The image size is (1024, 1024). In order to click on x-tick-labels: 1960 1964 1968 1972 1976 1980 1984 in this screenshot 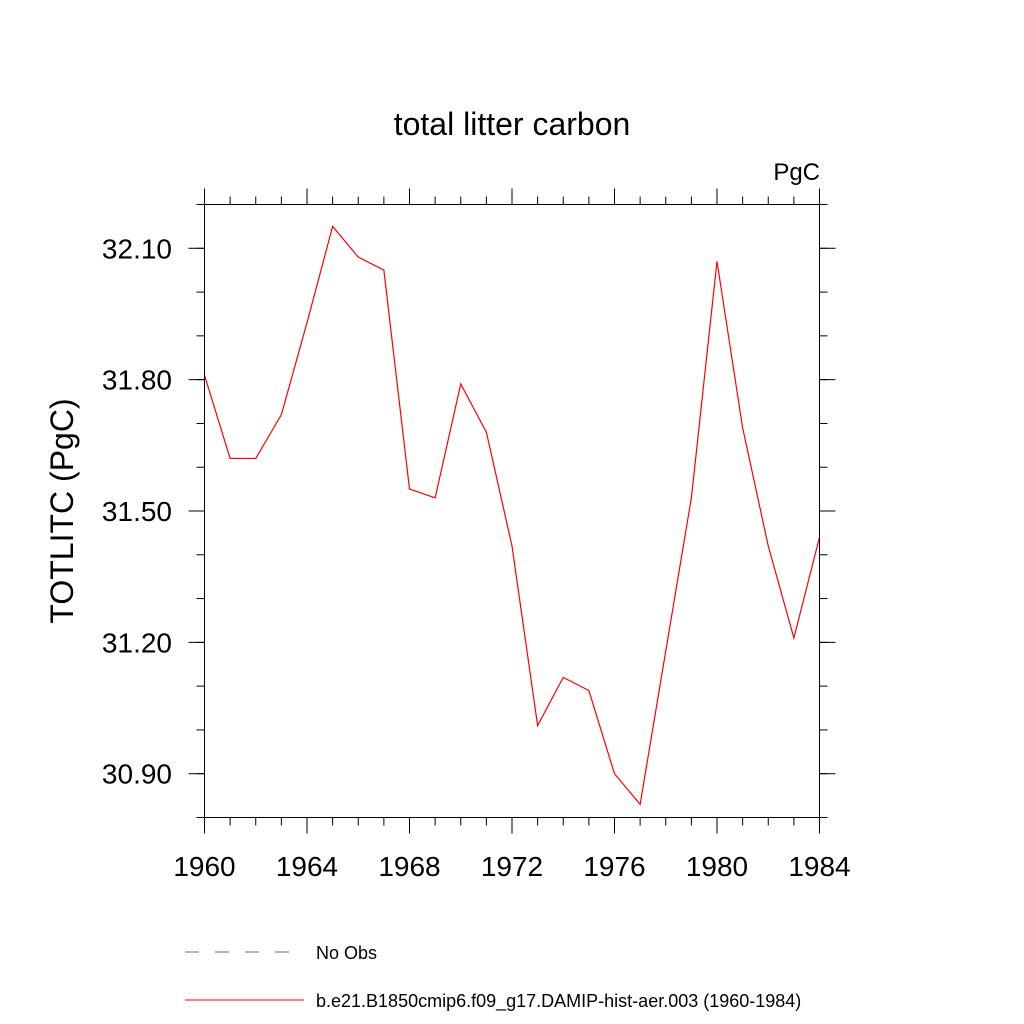, I will do `click(511, 866)`.